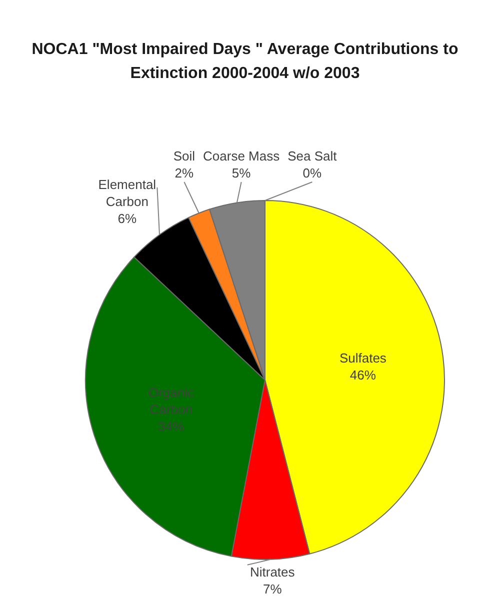  Describe the element at coordinates (242, 173) in the screenshot. I see `data-label: 5%` at that location.